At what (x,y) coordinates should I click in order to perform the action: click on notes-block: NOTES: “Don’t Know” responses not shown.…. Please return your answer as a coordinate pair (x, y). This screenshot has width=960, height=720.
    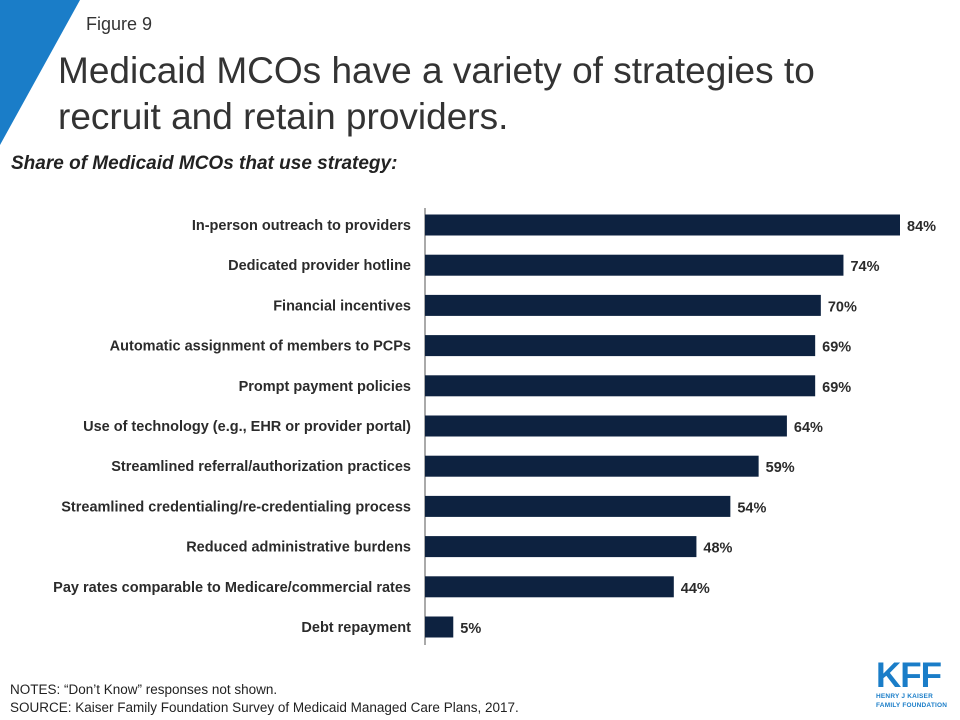
    Looking at the image, I should click on (264, 699).